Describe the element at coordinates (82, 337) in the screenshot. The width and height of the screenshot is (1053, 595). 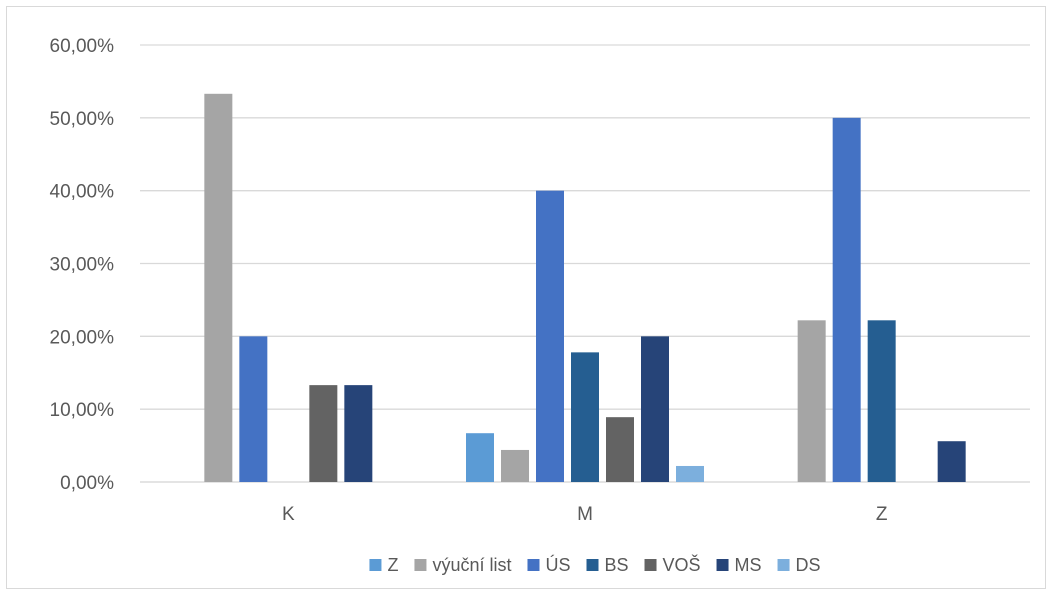
I see `y-tick-label: 20,00%` at that location.